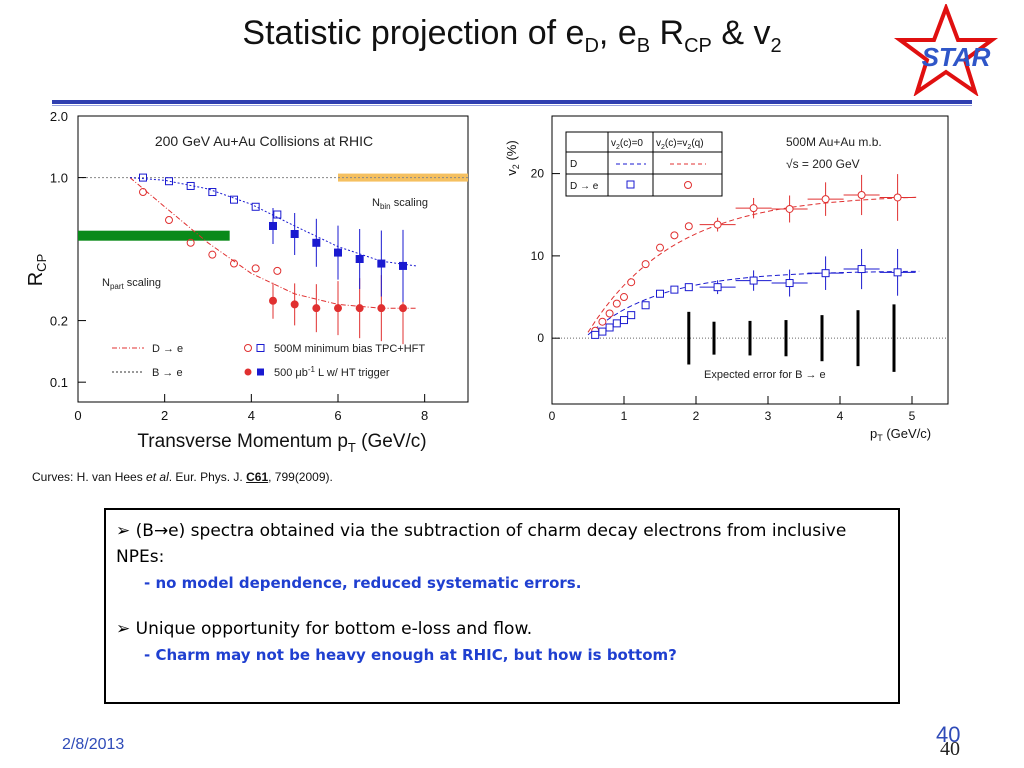  Describe the element at coordinates (840, 416) in the screenshot. I see `v2-xtick-label: 4` at that location.